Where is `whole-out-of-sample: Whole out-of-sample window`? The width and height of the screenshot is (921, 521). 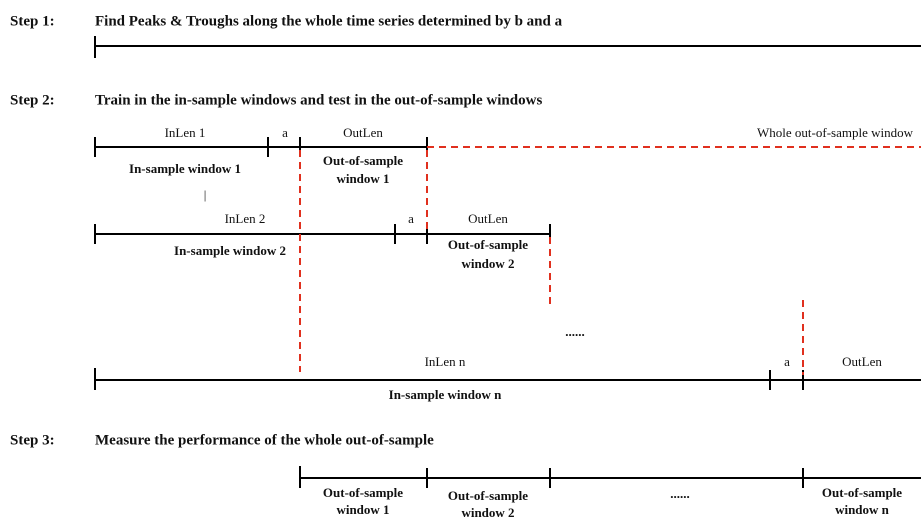 whole-out-of-sample: Whole out-of-sample window is located at coordinates (835, 132).